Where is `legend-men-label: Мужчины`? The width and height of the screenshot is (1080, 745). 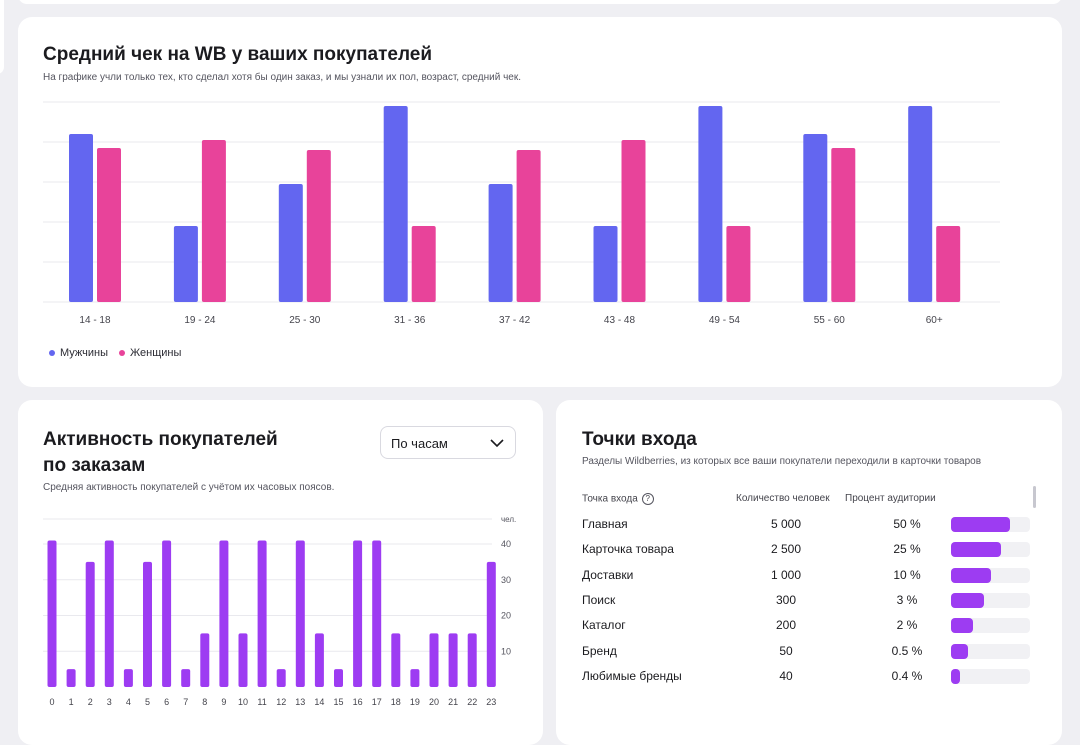 legend-men-label: Мужчины is located at coordinates (84, 353).